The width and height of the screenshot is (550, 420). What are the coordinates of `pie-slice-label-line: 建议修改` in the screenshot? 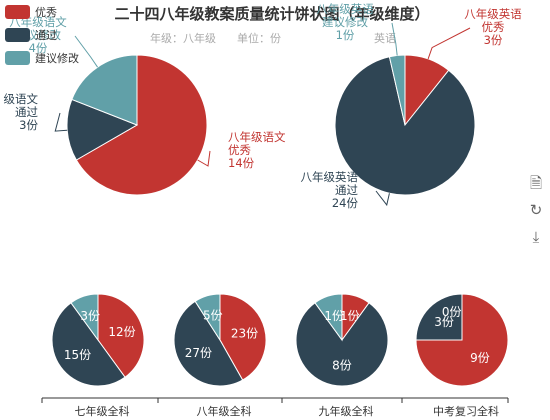 It's located at (345, 22).